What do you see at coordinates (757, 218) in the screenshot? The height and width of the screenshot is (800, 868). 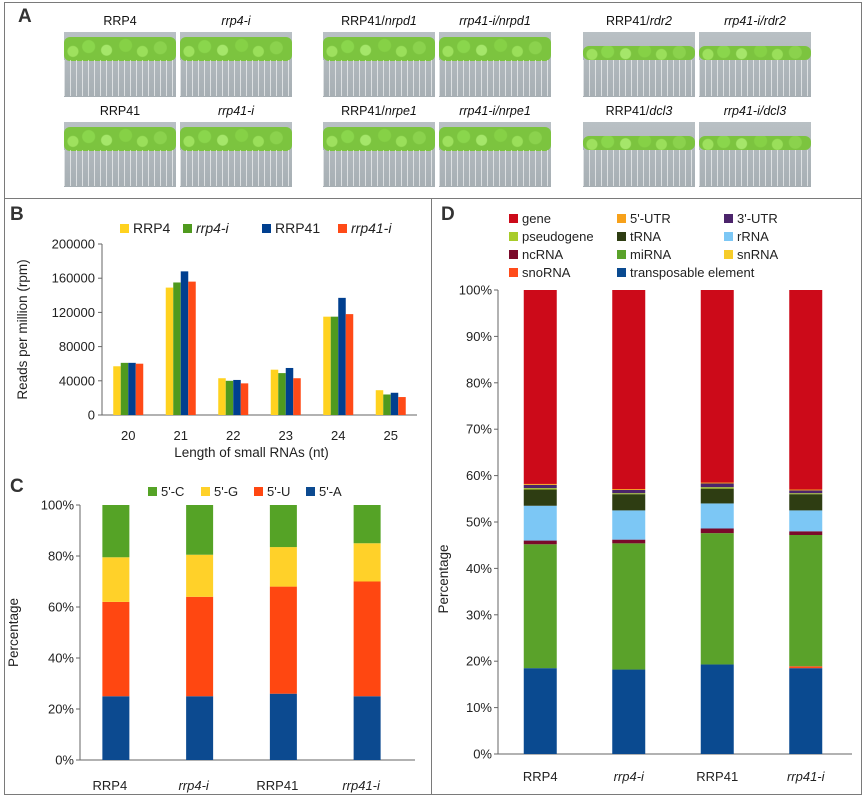 I see `legend-label: 3'-UTR` at bounding box center [757, 218].